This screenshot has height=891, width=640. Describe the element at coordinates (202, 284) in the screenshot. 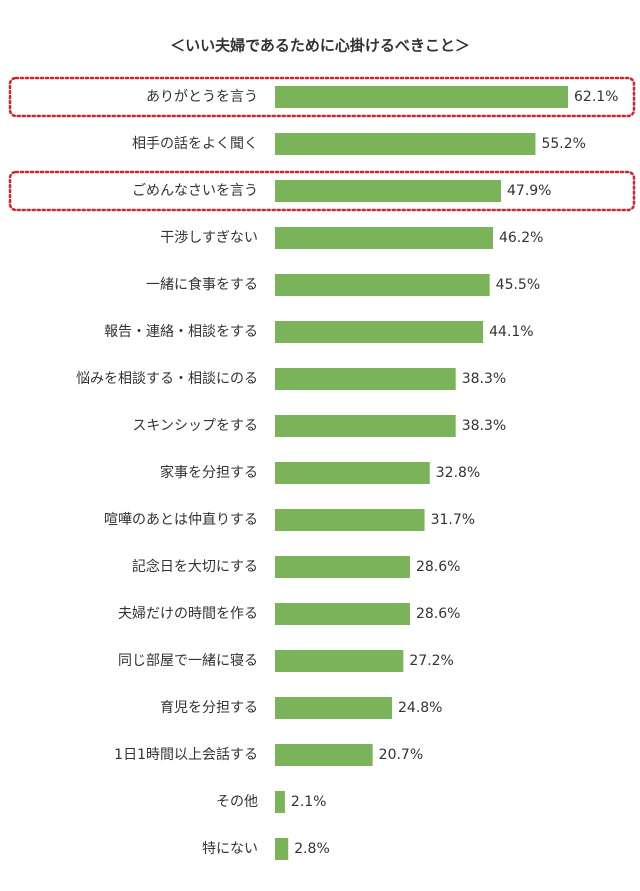

I see `category-label: 一緒に食事をする` at that location.